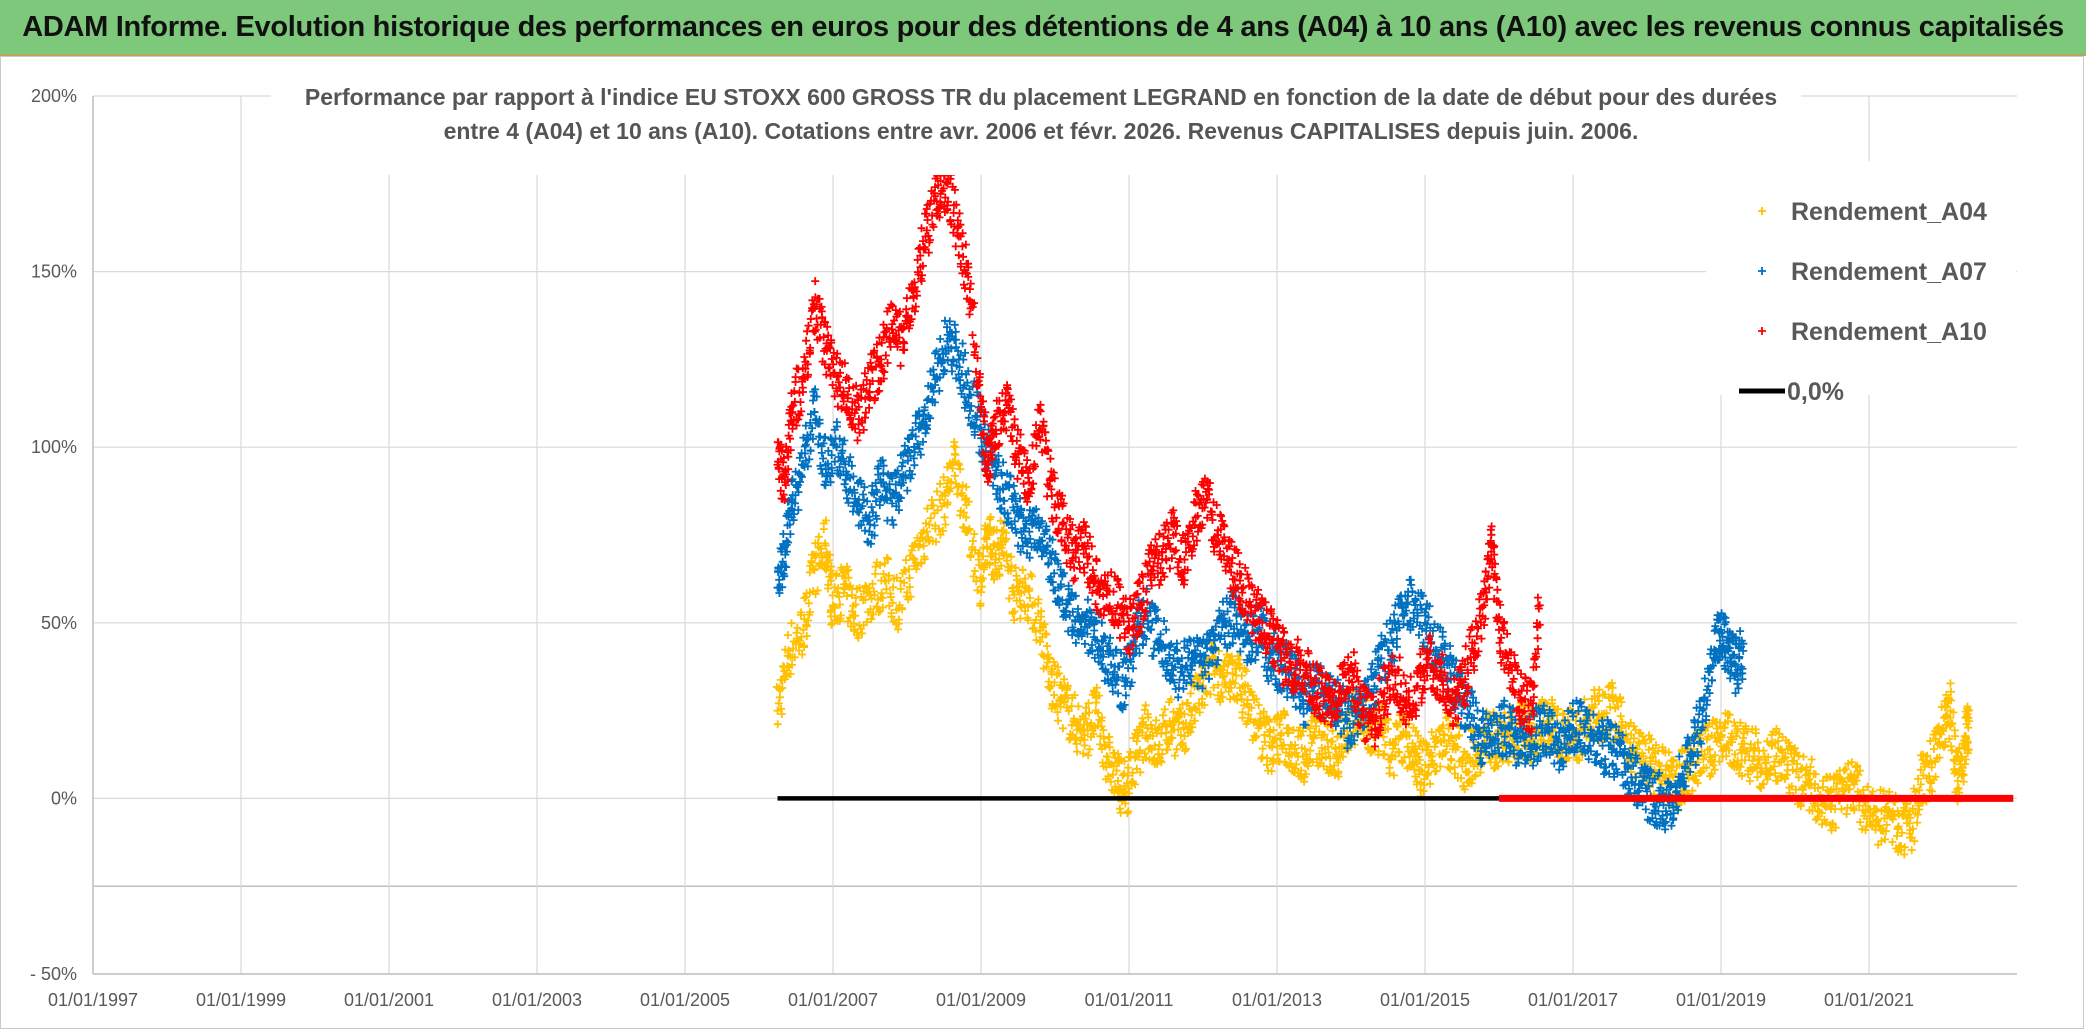 This screenshot has width=2086, height=1031. I want to click on y-tick-label: 100%, so click(54, 447).